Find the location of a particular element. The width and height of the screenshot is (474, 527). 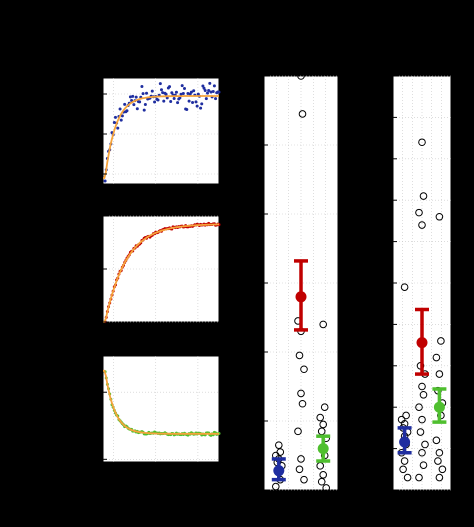

ytick-label-A-4: 0.02 is located at coordinates (243, 352).